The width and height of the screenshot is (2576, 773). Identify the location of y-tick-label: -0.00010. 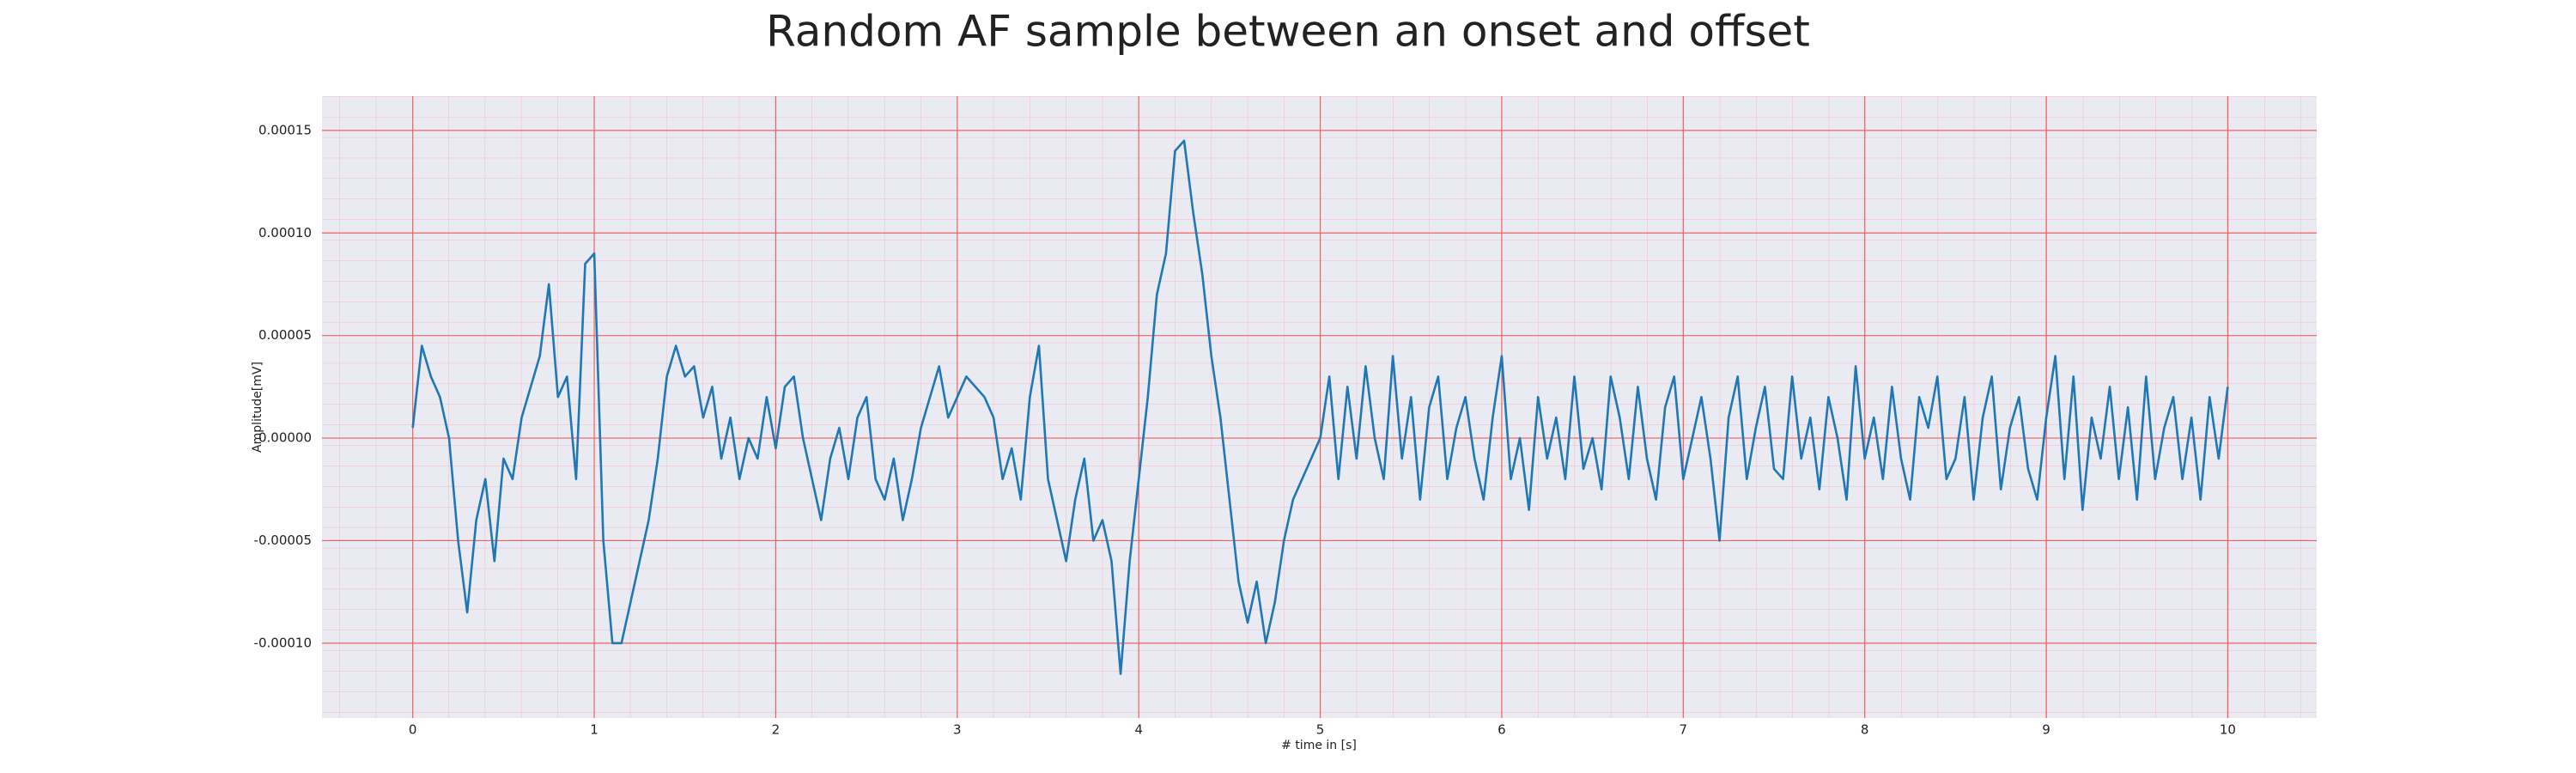
(283, 642).